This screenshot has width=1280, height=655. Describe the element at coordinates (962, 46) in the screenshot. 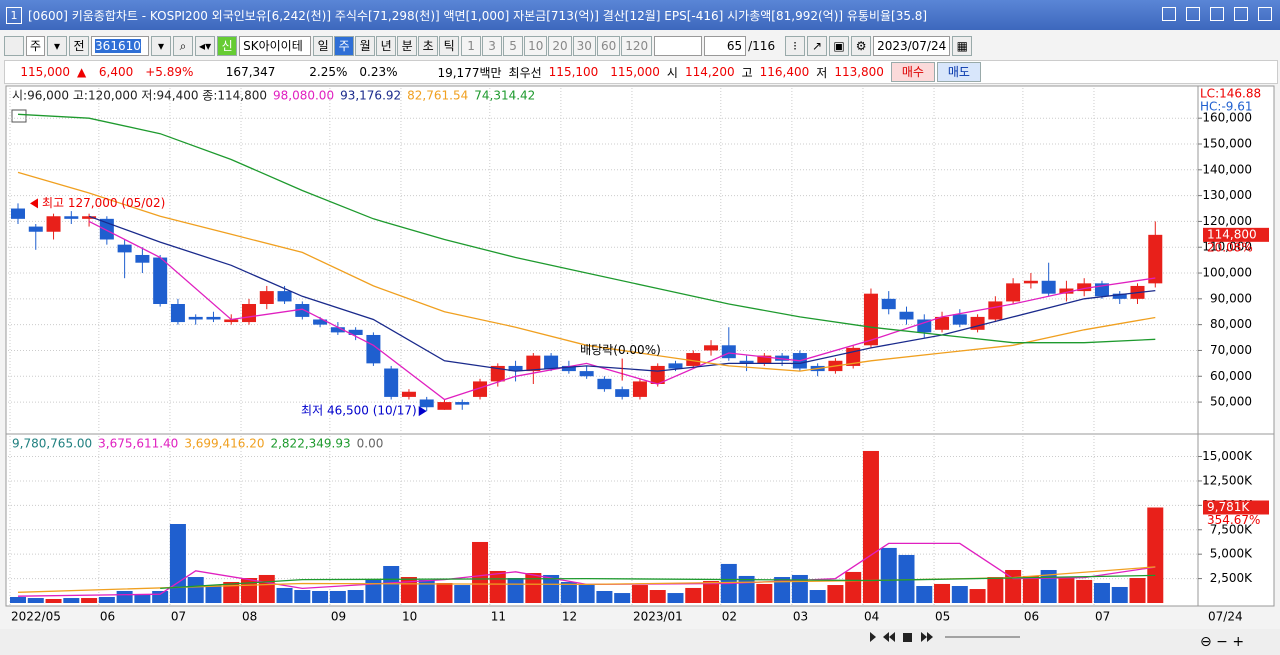

I see `calendar-button: ▦` at that location.